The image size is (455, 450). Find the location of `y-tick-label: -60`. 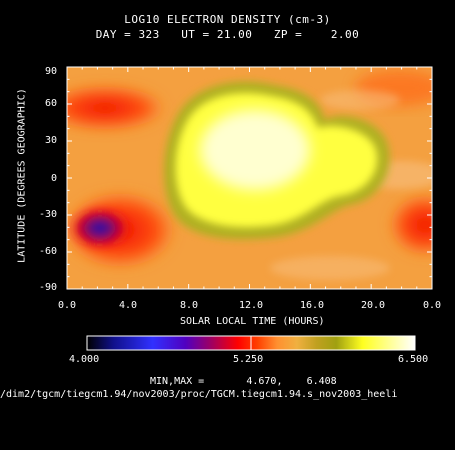

y-tick-label: -60 is located at coordinates (48, 251).